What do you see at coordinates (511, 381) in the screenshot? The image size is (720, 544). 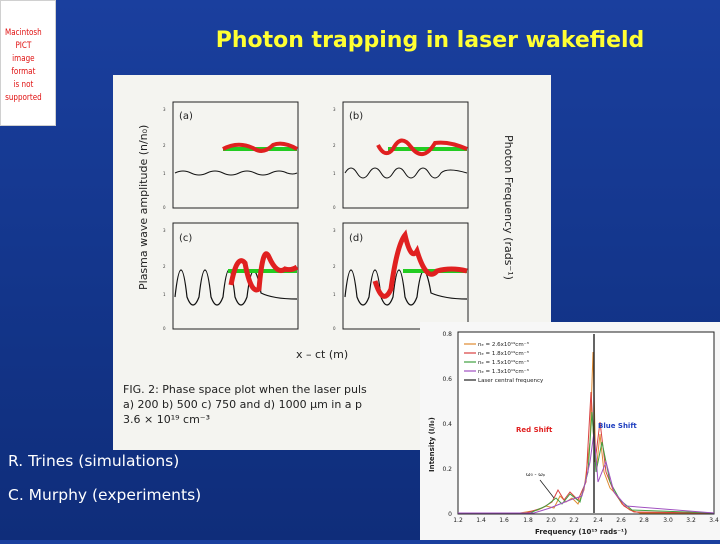 I see `legend-entry: Laser central frequency` at bounding box center [511, 381].